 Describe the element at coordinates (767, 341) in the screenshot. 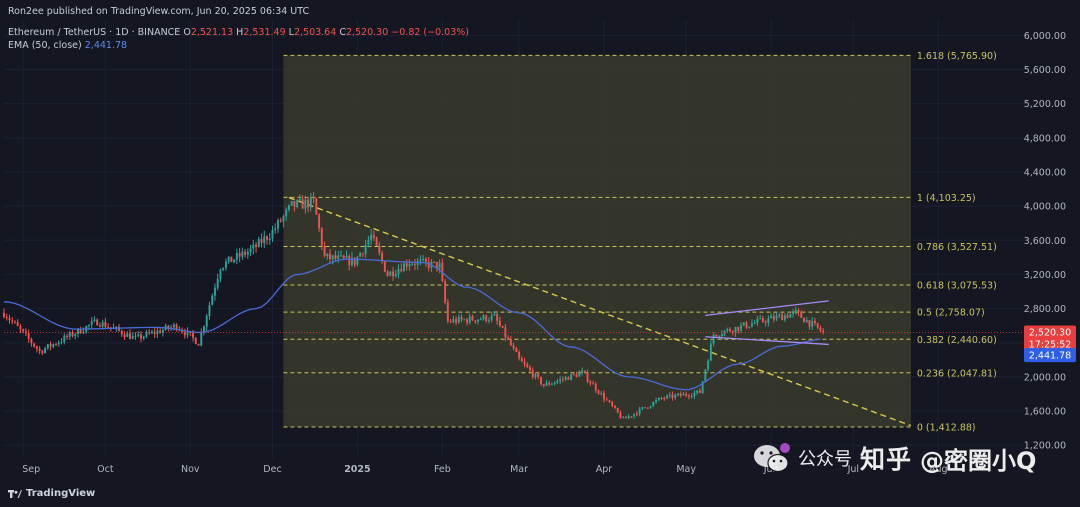

I see `channel-lower` at that location.